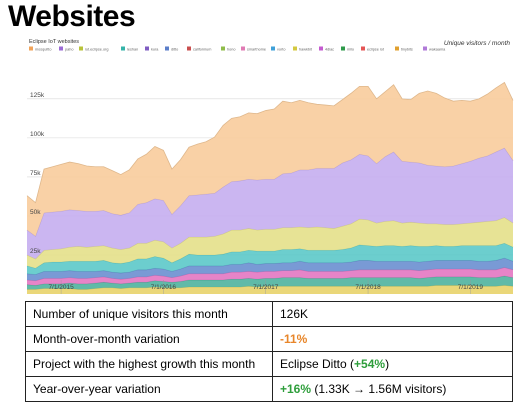 The height and width of the screenshot is (405, 525). What do you see at coordinates (164, 287) in the screenshot?
I see `x-tick-label: 7/1/2016` at bounding box center [164, 287].